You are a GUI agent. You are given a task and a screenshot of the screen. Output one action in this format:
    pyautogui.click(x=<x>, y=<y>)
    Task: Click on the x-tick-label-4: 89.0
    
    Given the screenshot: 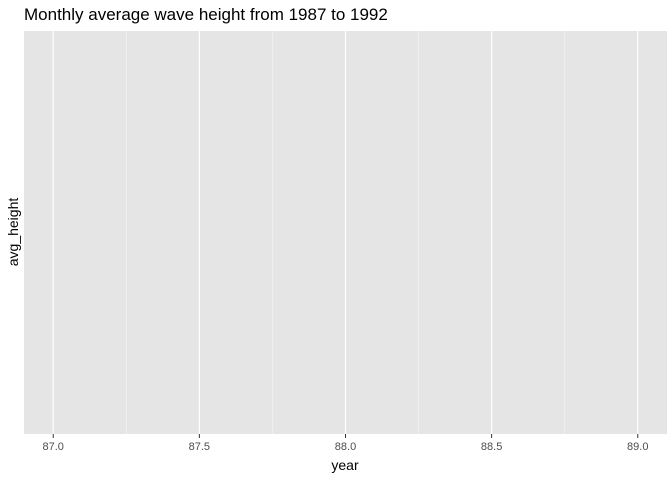 What is the action you would take?
    pyautogui.click(x=637, y=447)
    